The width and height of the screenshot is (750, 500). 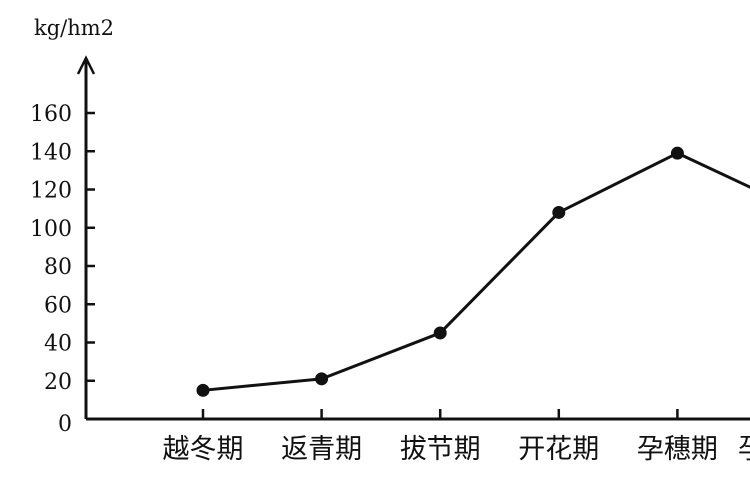 I want to click on x-tick-label: 返青期, so click(x=321, y=449).